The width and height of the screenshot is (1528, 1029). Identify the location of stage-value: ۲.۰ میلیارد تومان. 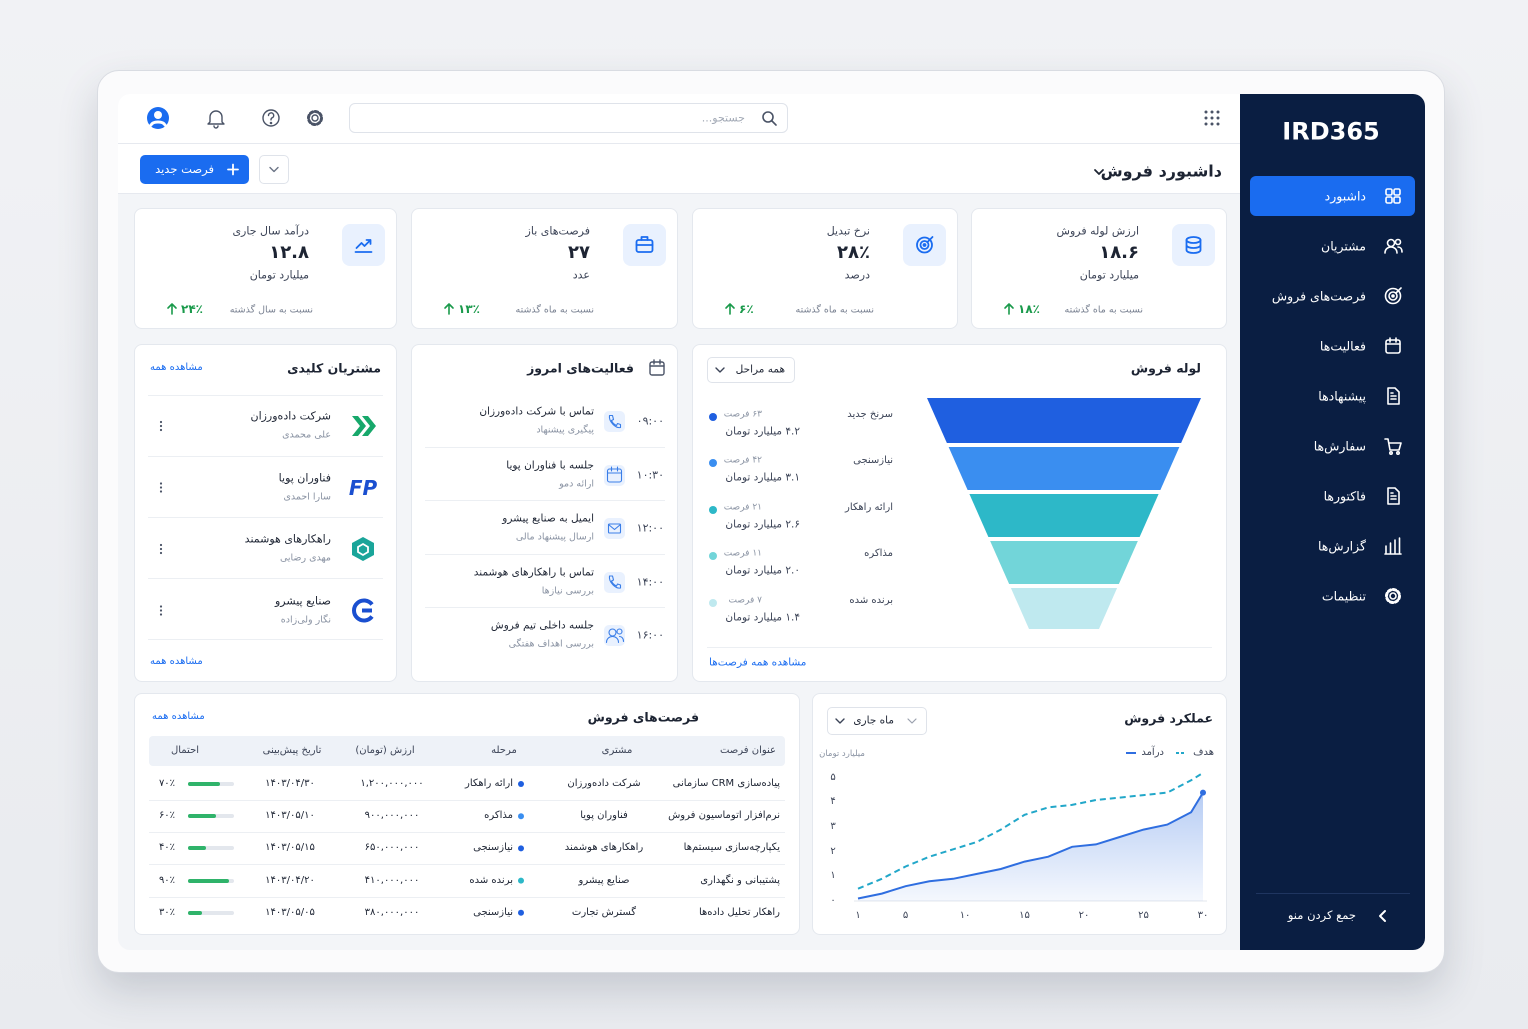
(762, 570).